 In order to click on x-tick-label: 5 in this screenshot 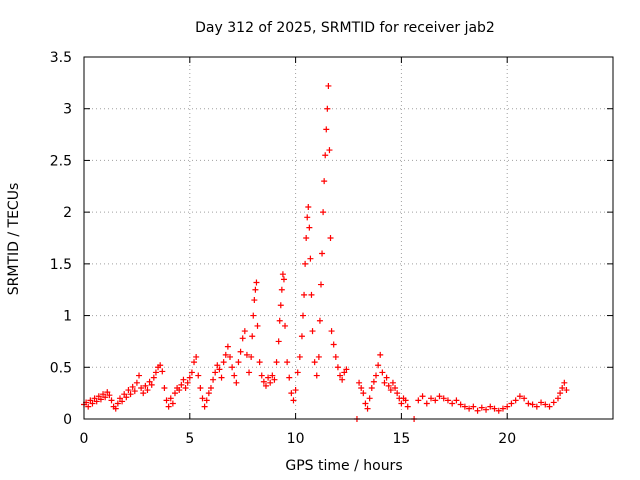, I will do `click(189, 439)`.